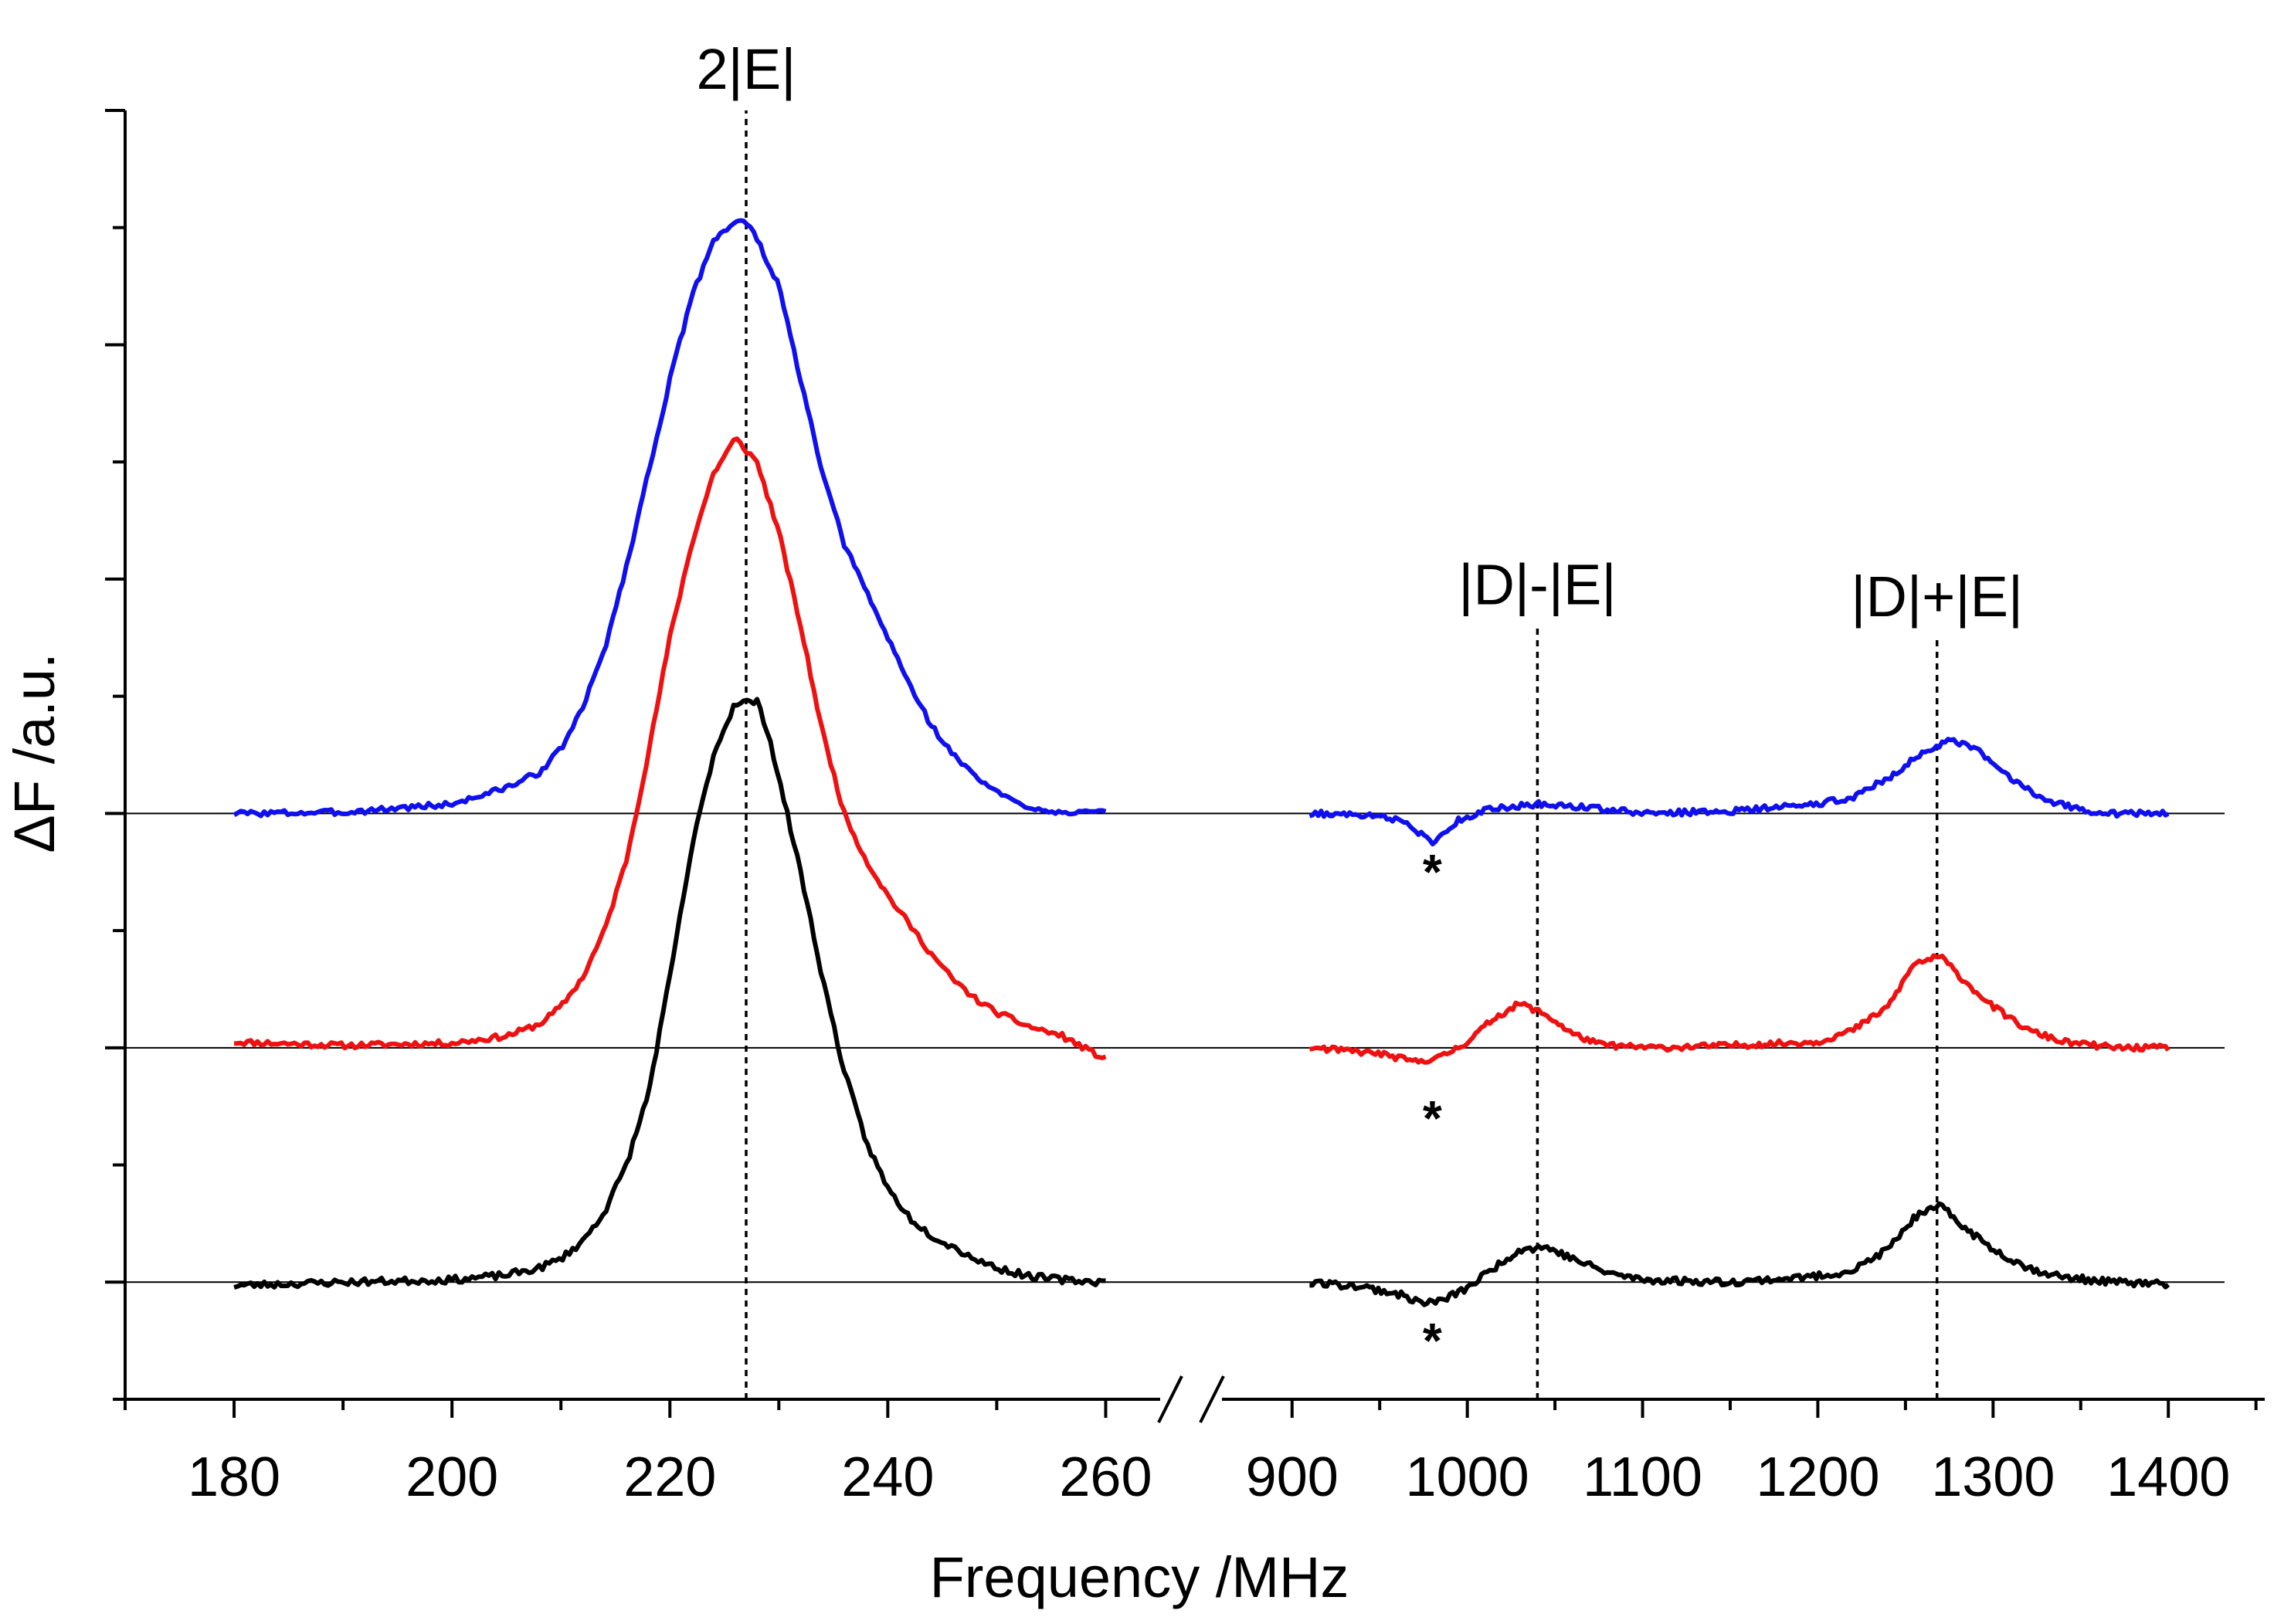 This screenshot has height=1624, width=2274. Describe the element at coordinates (669, 518) in the screenshot. I see `series-line-blue-low` at that location.